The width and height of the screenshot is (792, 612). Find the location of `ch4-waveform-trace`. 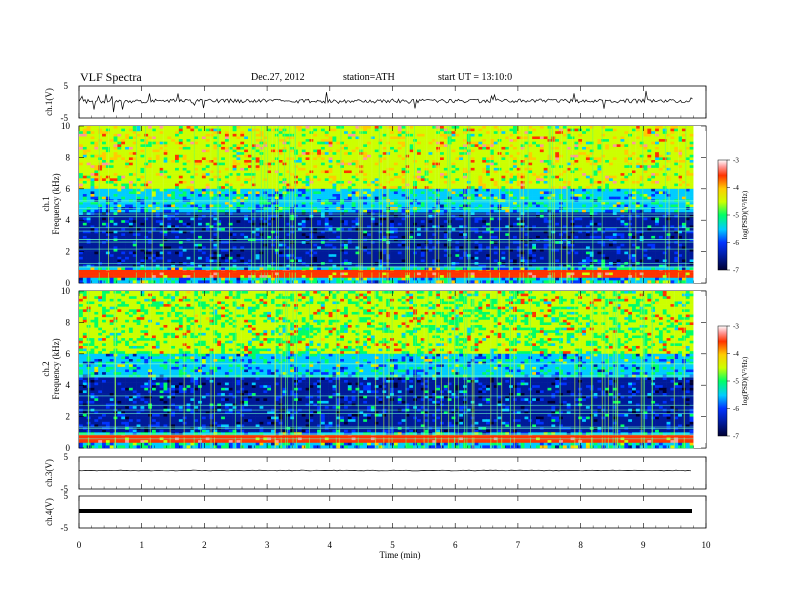

ch4-waveform-trace is located at coordinates (385, 511).